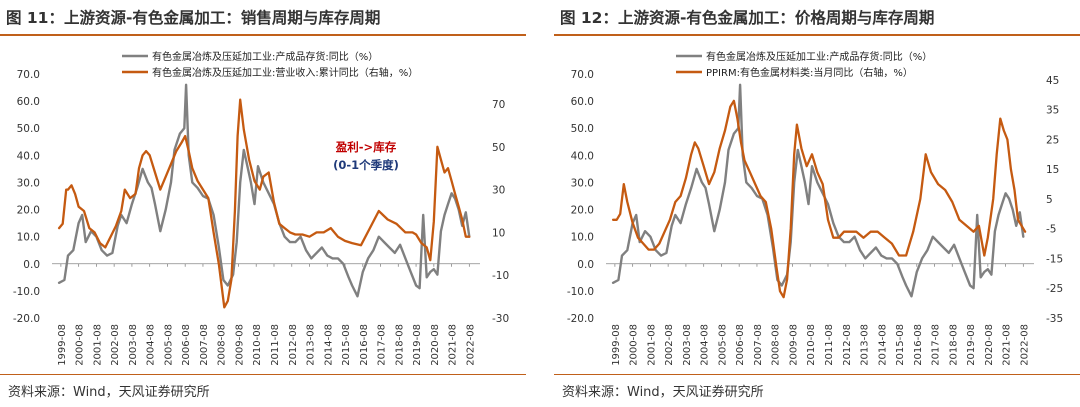 The height and width of the screenshot is (407, 1080). What do you see at coordinates (1052, 140) in the screenshot?
I see `right-axis-tick-label: 25` at bounding box center [1052, 140].